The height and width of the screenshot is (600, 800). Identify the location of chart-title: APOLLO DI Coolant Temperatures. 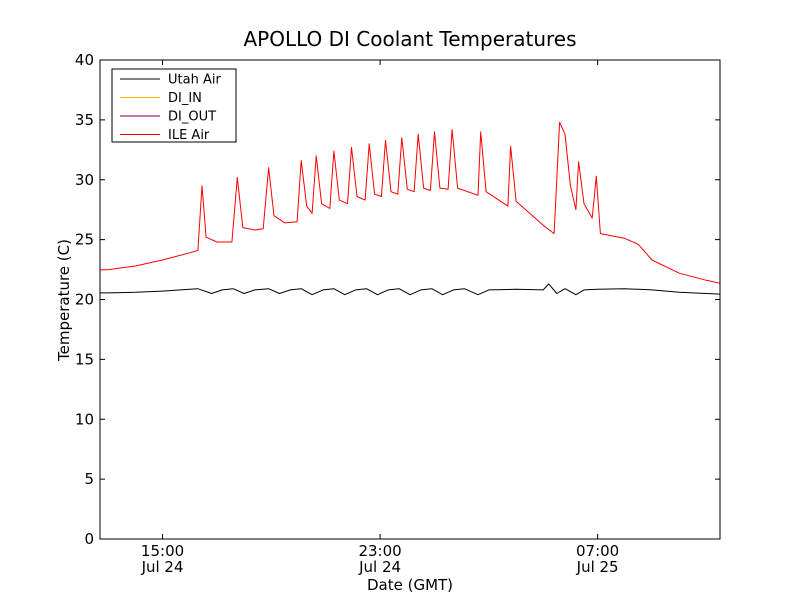
(409, 39).